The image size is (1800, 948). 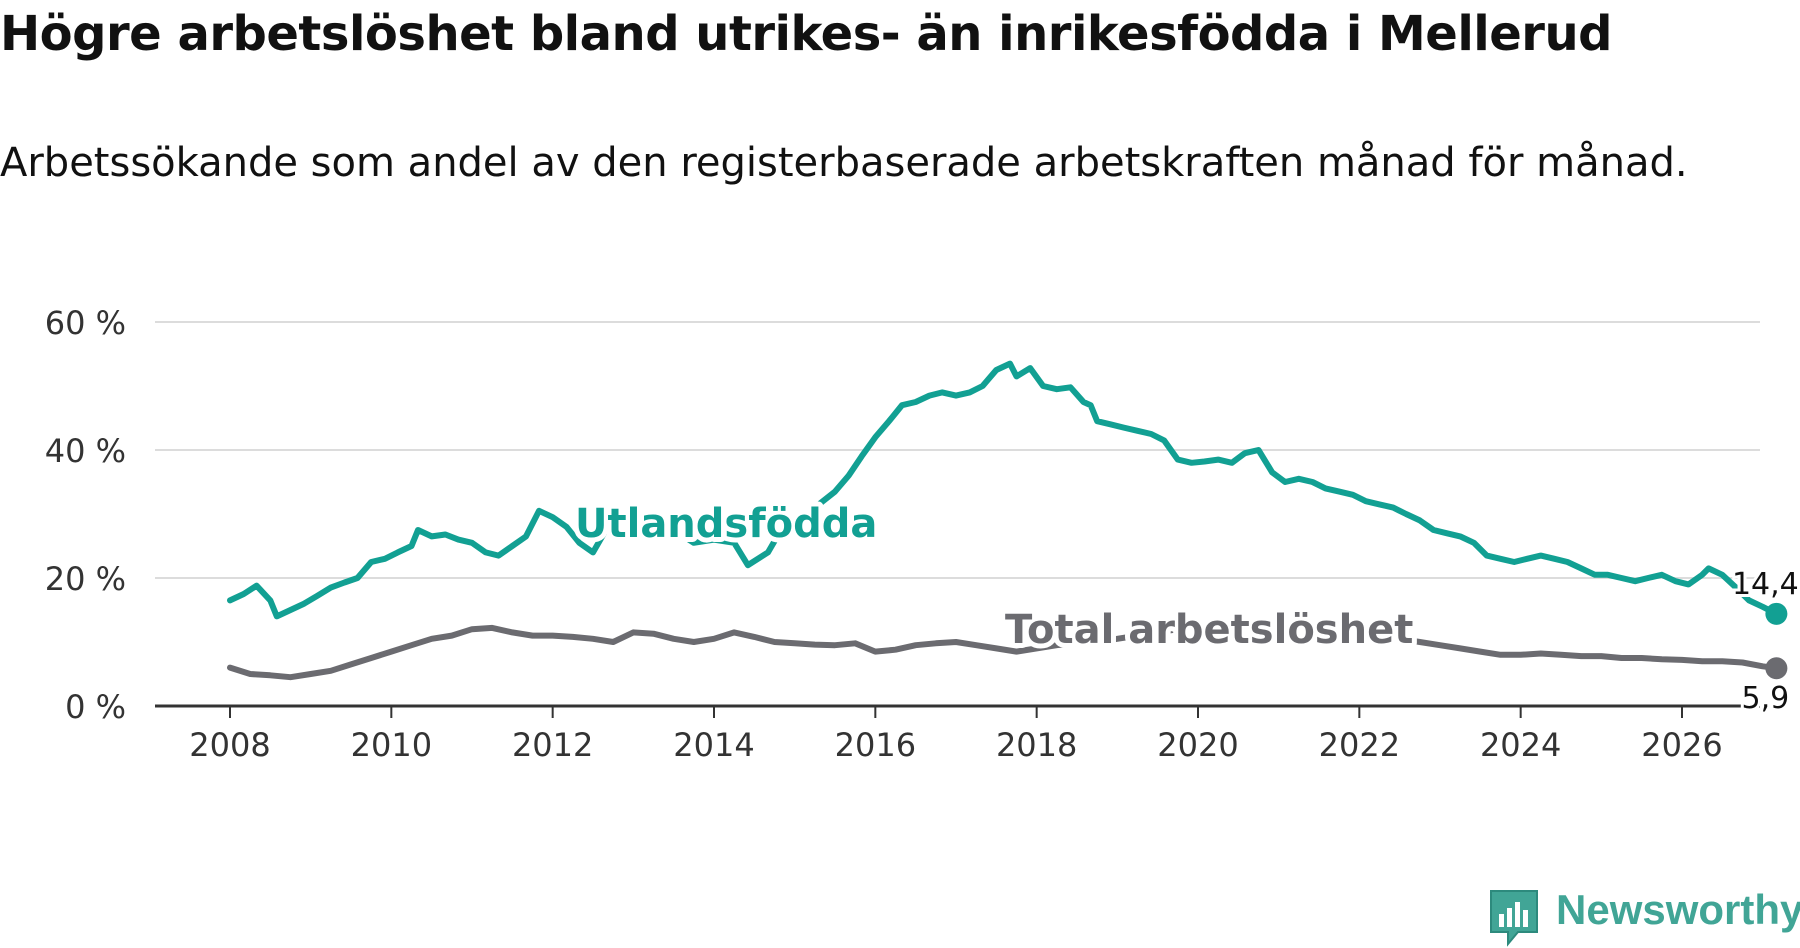 What do you see at coordinates (875, 745) in the screenshot?
I see `x-tick-label: 2016` at bounding box center [875, 745].